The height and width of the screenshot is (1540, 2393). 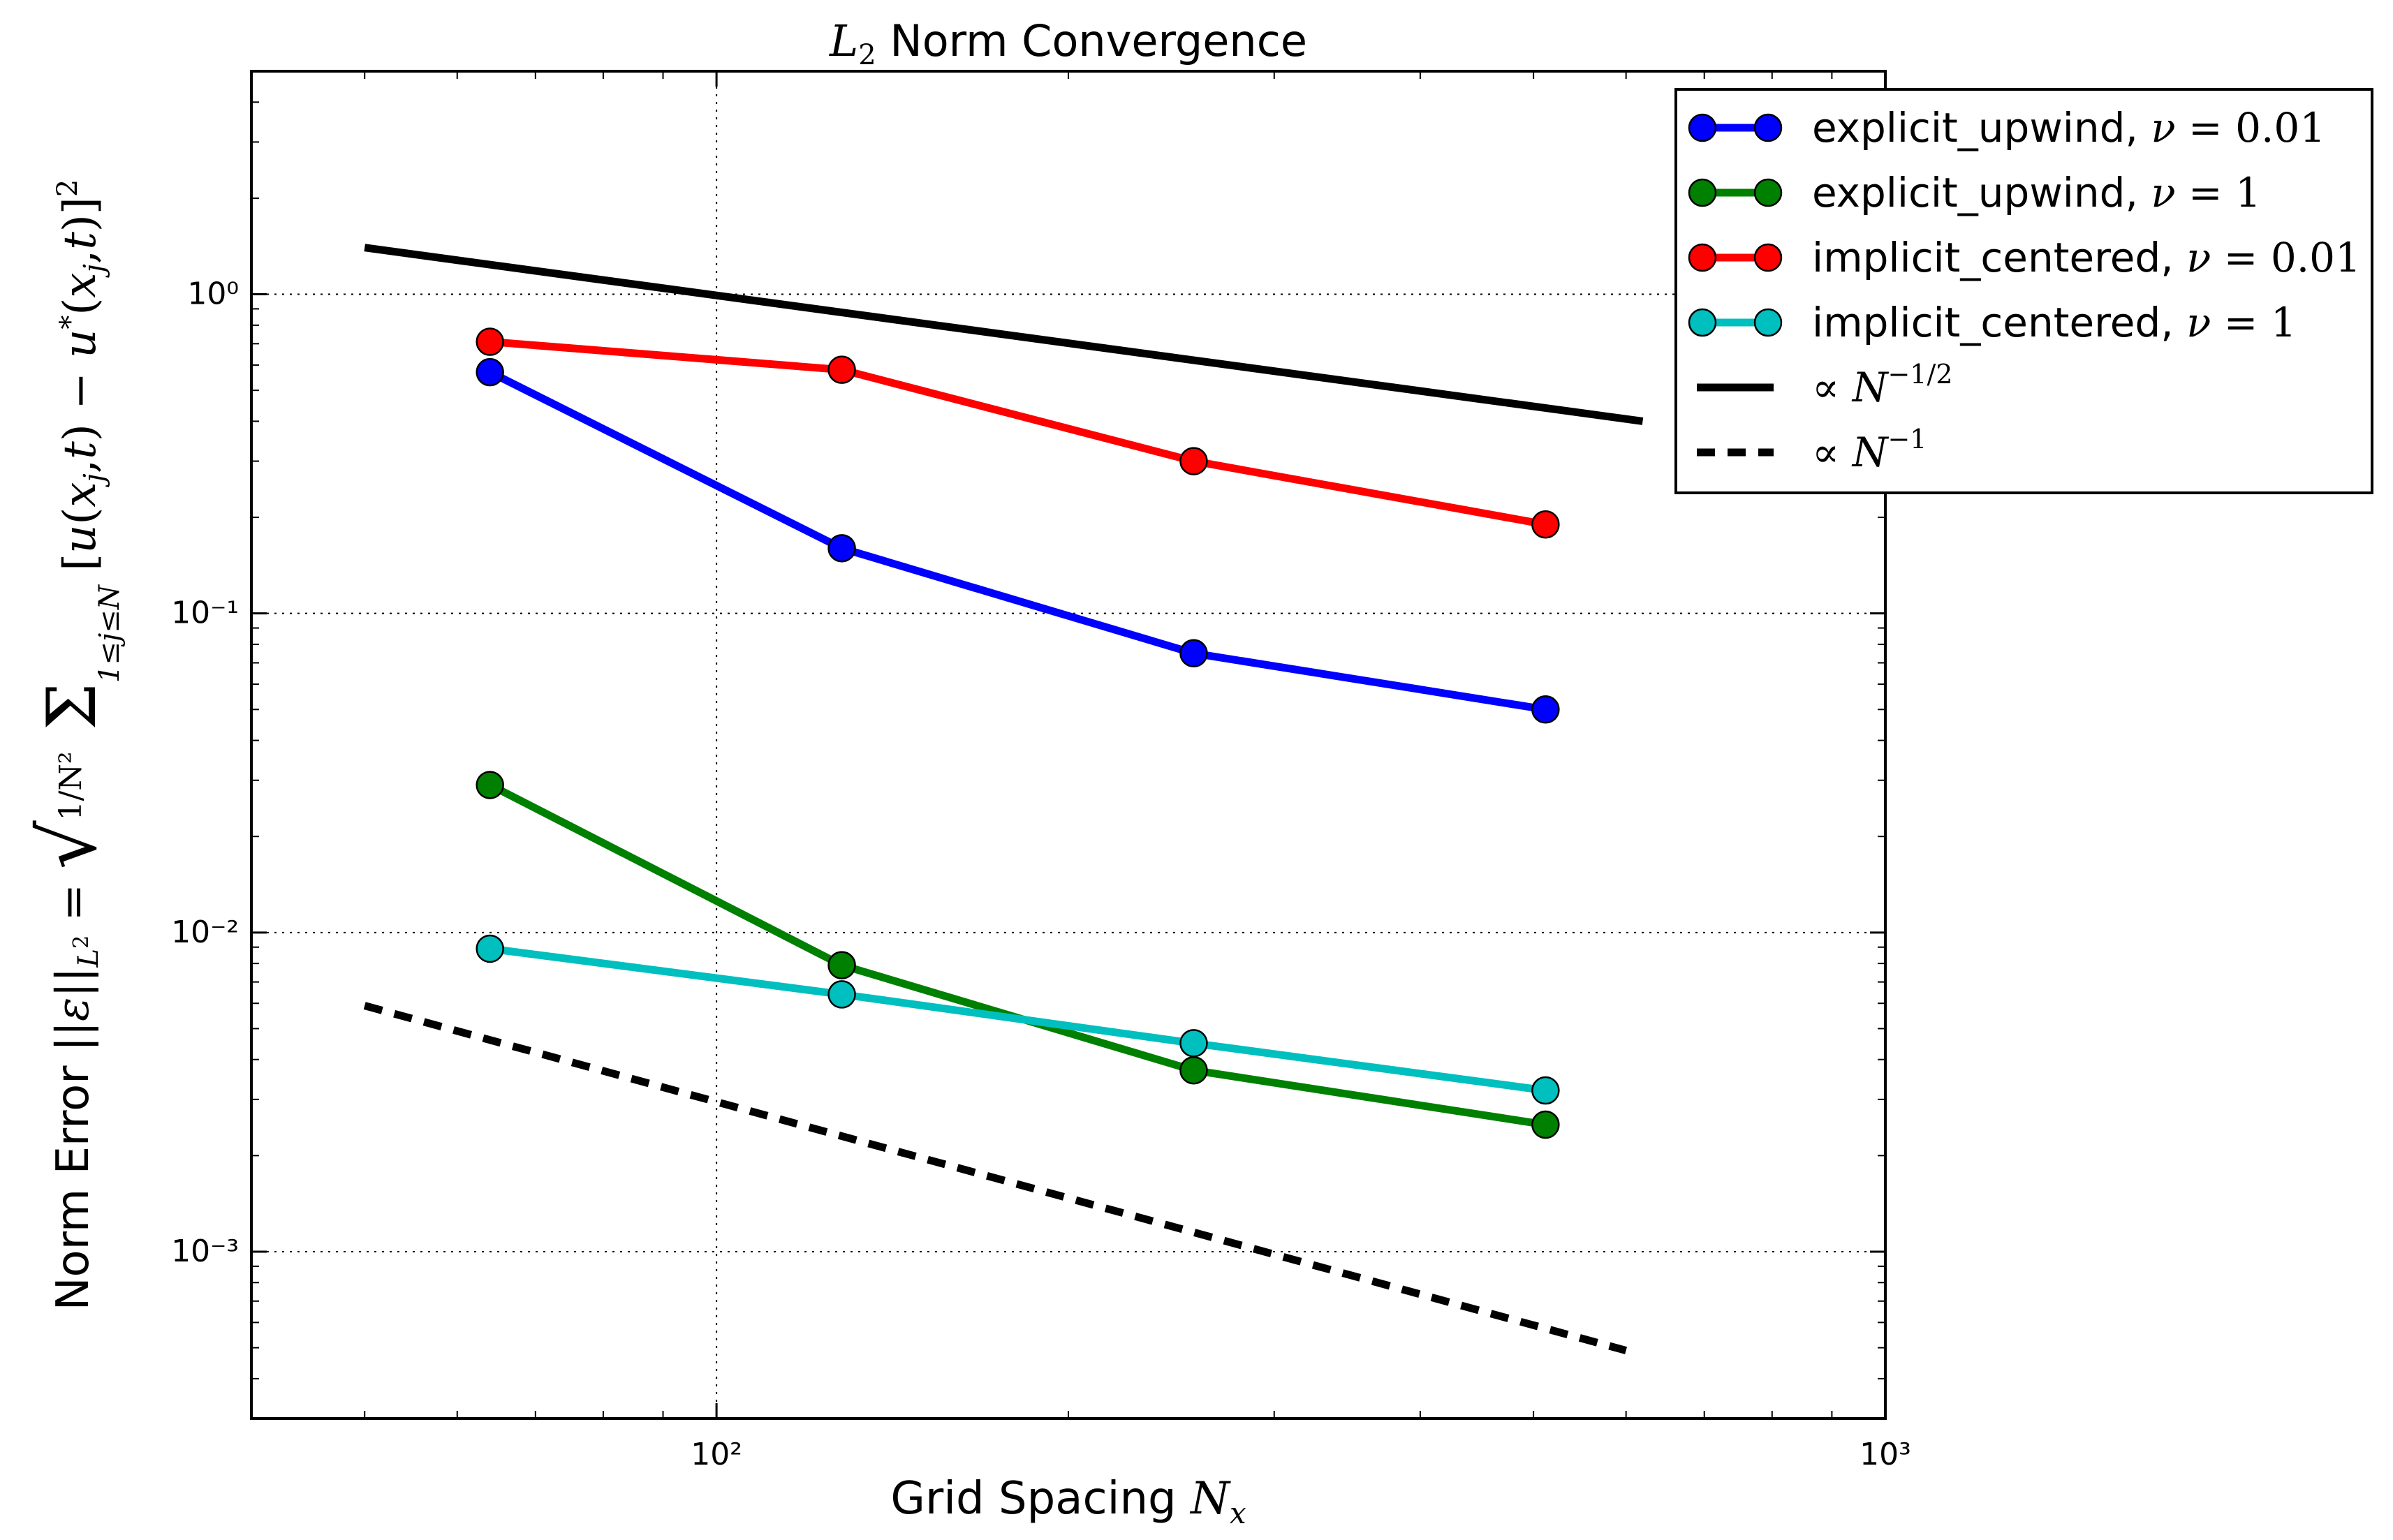 I want to click on legend-box, so click(x=2024, y=291).